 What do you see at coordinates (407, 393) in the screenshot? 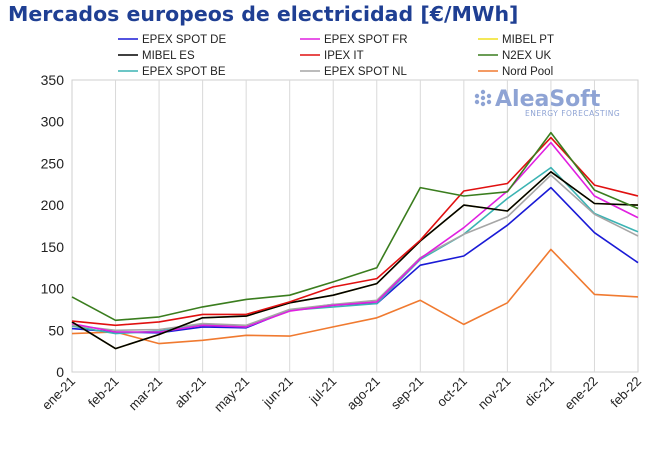
I see `x-tick-label: sep-21` at bounding box center [407, 393].